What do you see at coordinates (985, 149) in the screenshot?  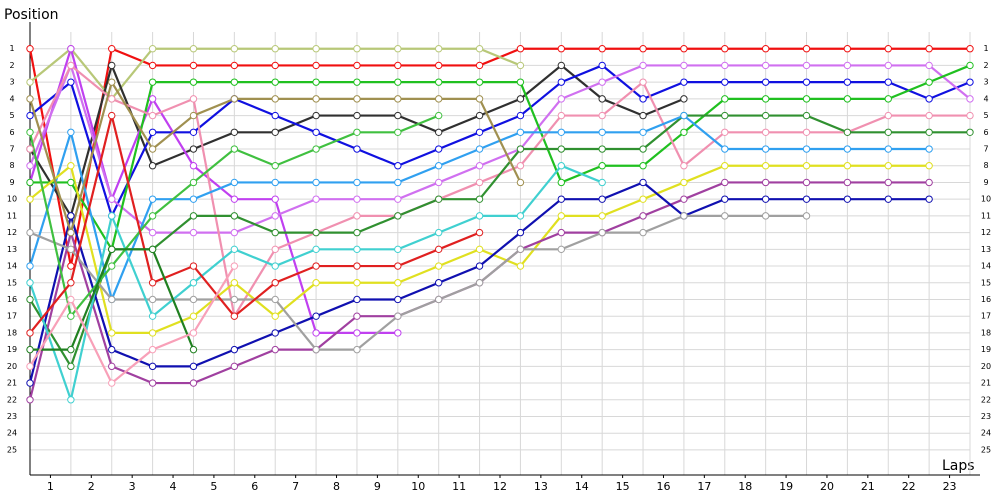 I see `y2-tick-label: 7` at bounding box center [985, 149].